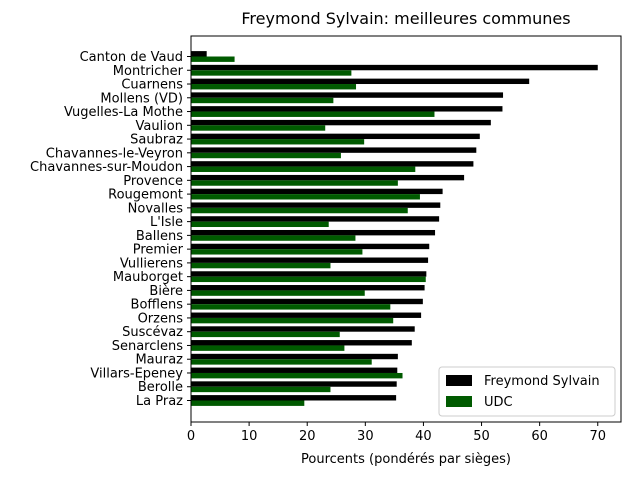  What do you see at coordinates (191, 436) in the screenshot?
I see `x-tick-label: 0` at bounding box center [191, 436].